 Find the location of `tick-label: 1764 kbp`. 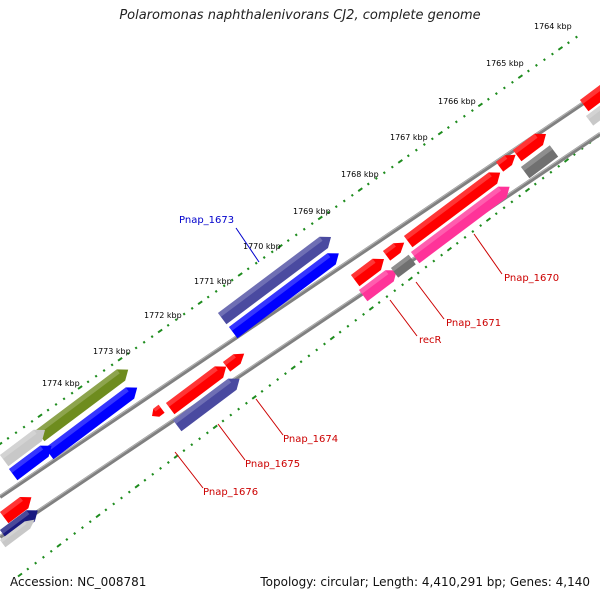

tick-label: 1764 kbp is located at coordinates (553, 26).